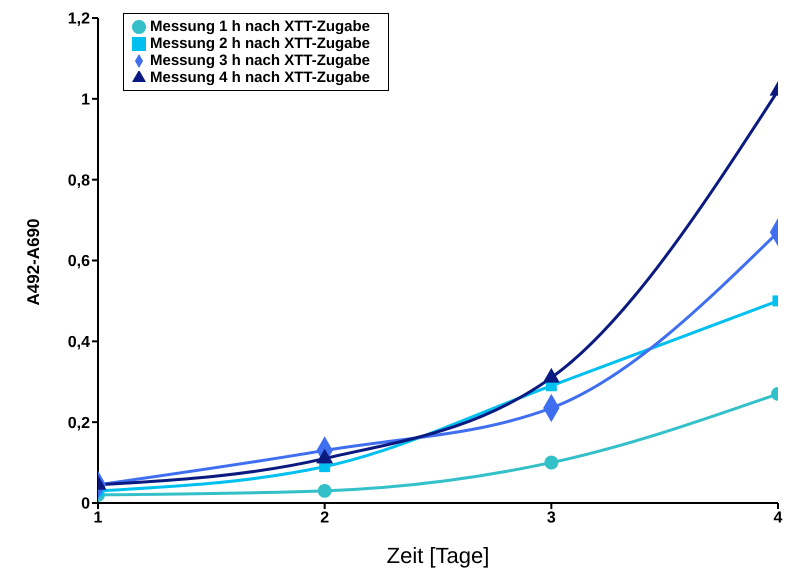  Describe the element at coordinates (79, 343) in the screenshot. I see `y-tick-label: 0,4` at that location.